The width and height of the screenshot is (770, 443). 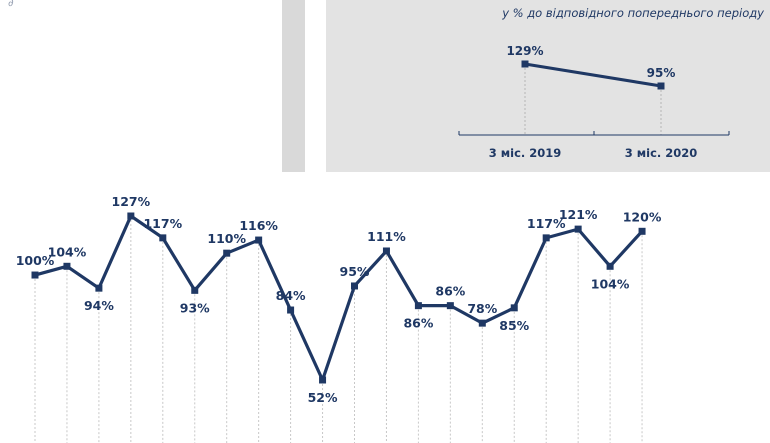 What do you see at coordinates (291, 295) in the screenshot?
I see `data-label: 84%` at bounding box center [291, 295].